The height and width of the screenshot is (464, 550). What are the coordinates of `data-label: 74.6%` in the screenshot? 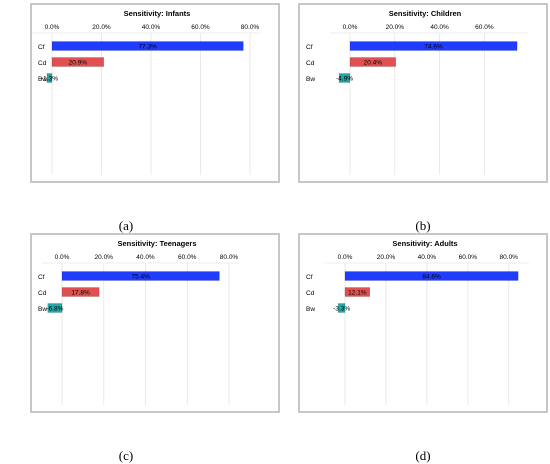 It's located at (433, 47).